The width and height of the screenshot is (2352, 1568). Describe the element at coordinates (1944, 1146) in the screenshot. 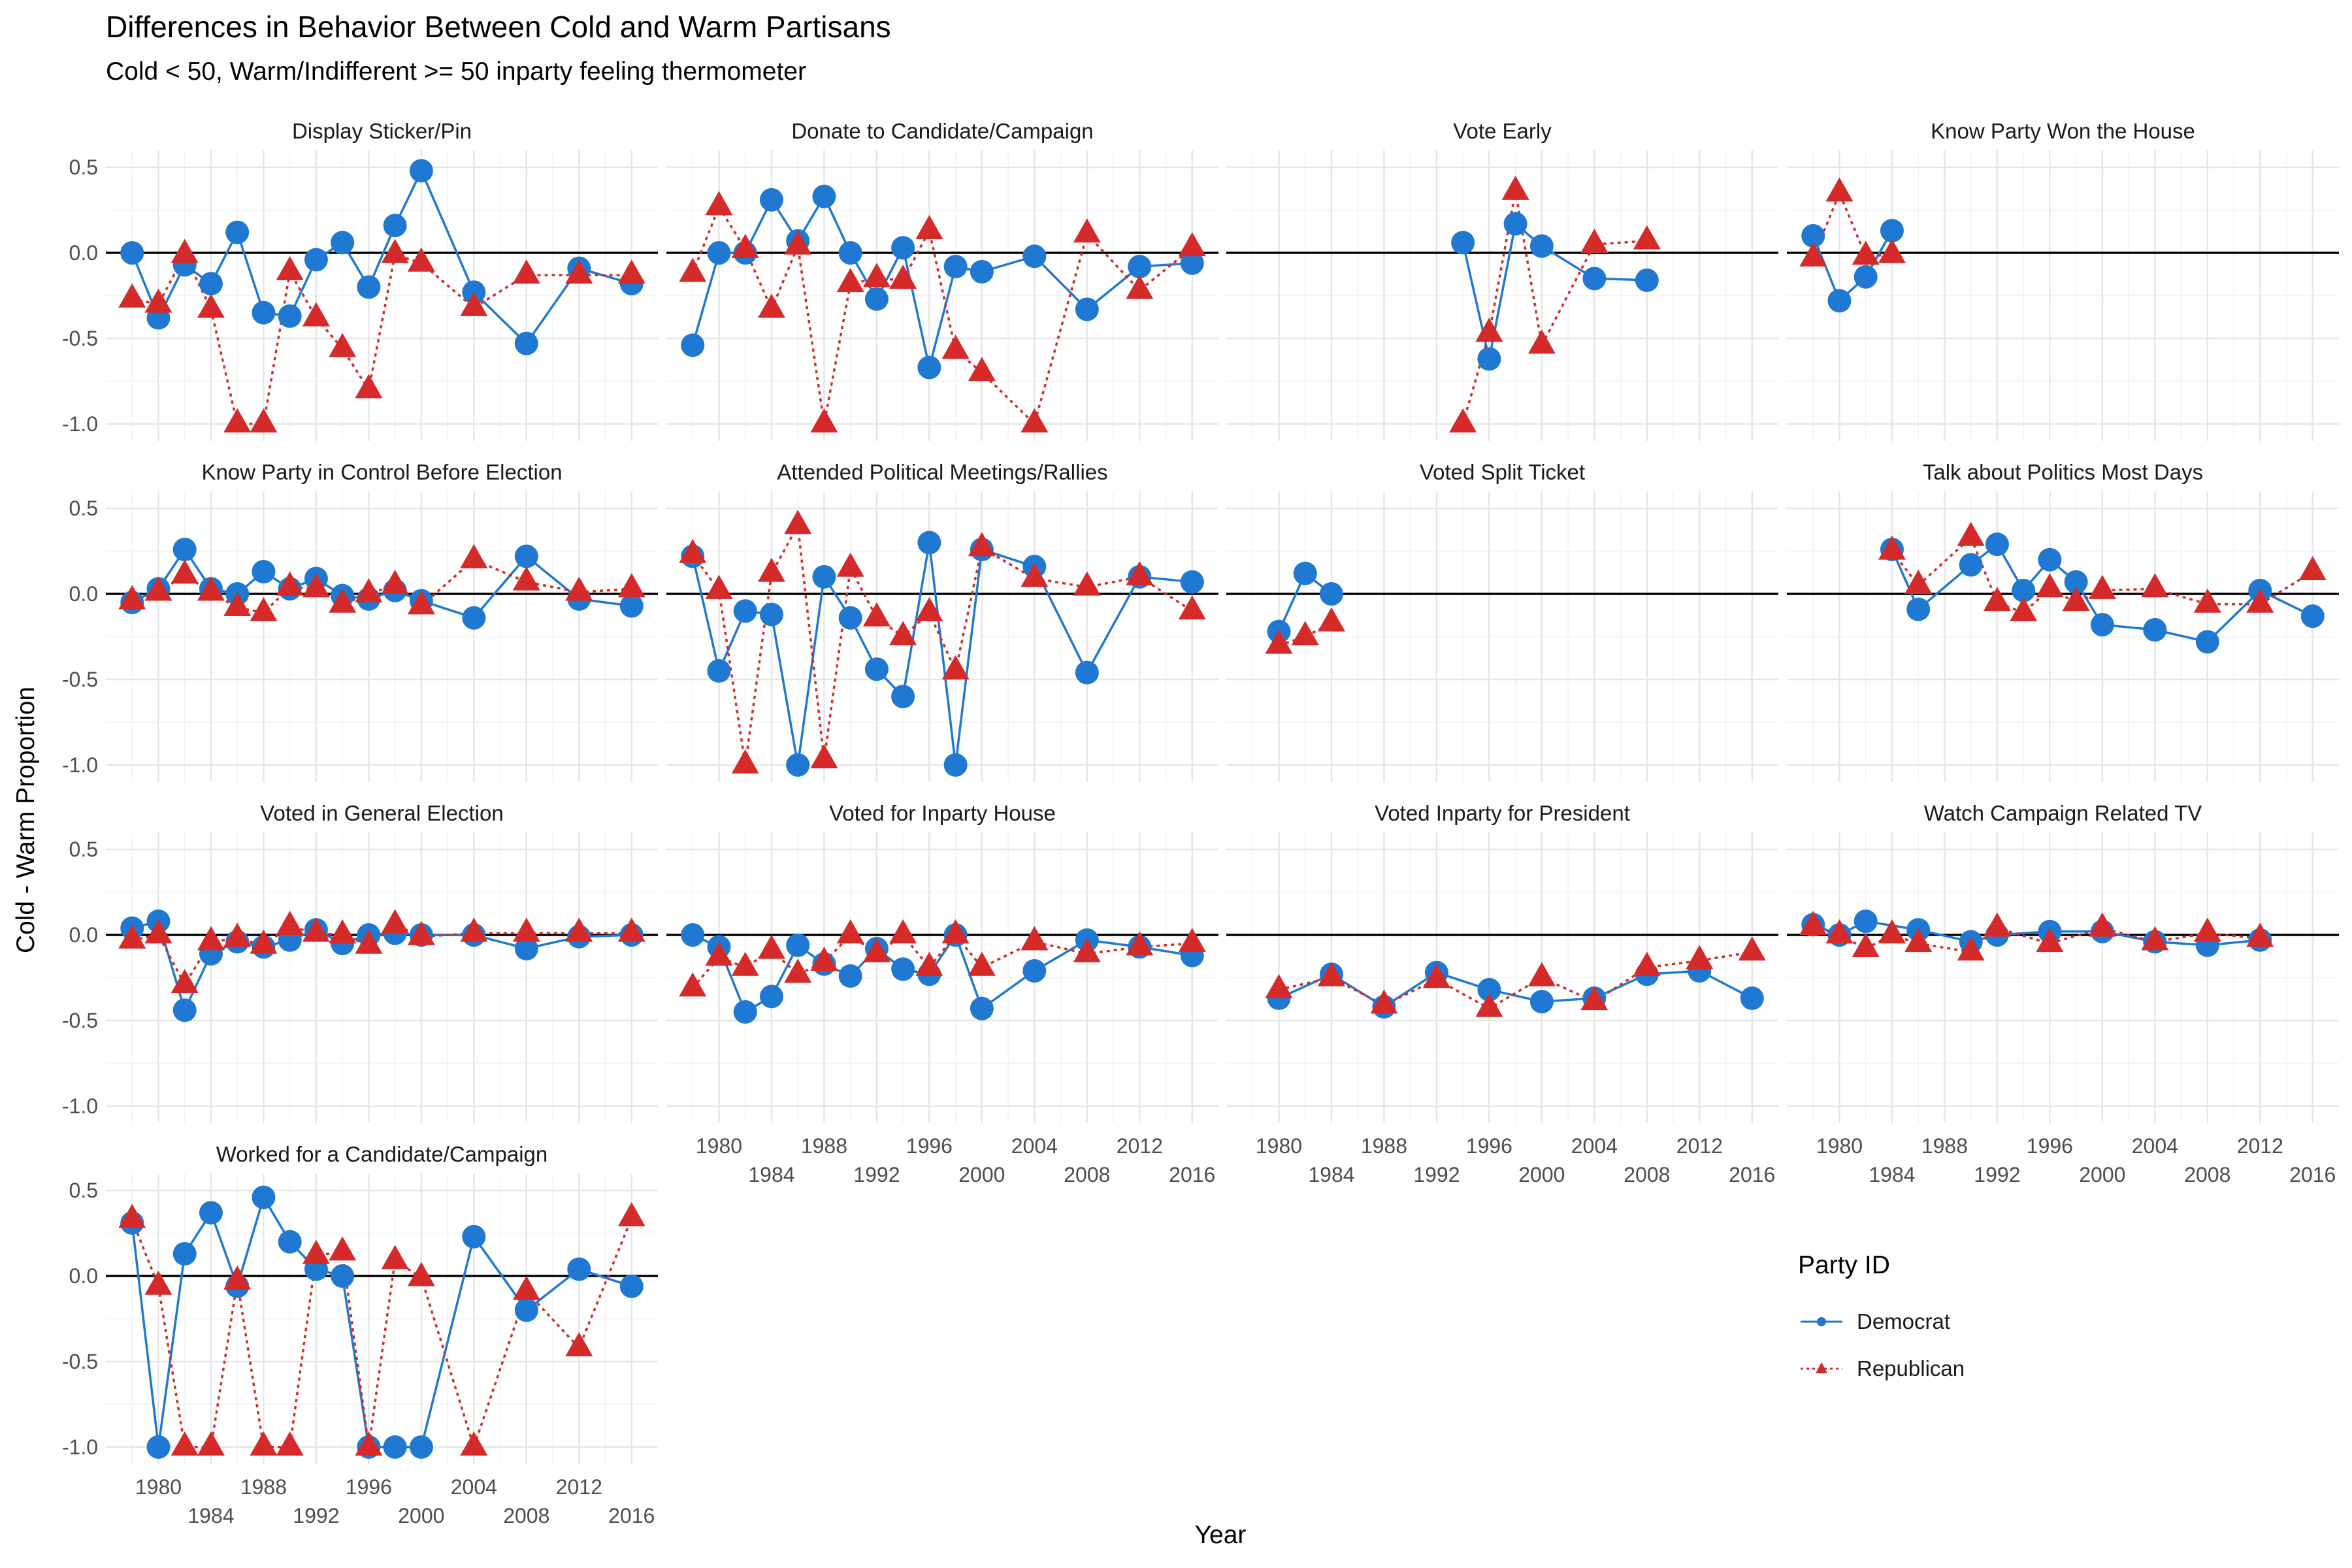

I see `x-tick-label: 1988` at that location.